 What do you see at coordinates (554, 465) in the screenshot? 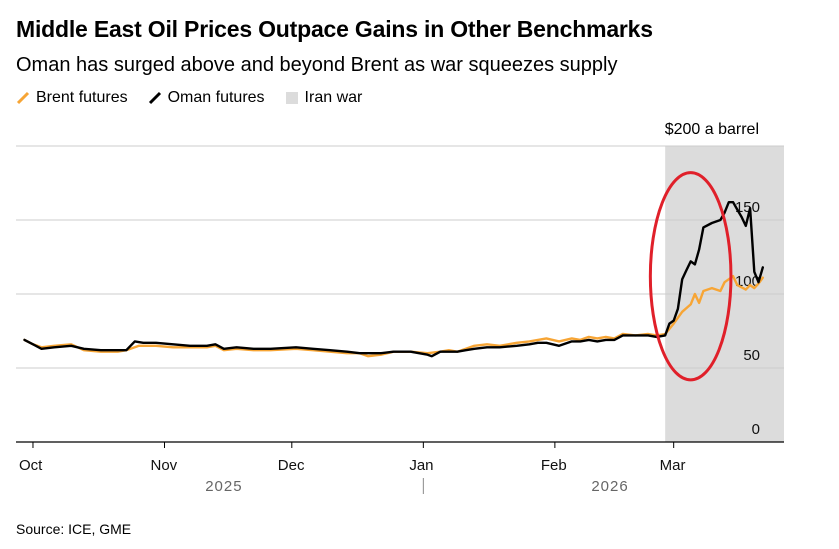
I see `x-tick-label-feb: Feb` at bounding box center [554, 465].